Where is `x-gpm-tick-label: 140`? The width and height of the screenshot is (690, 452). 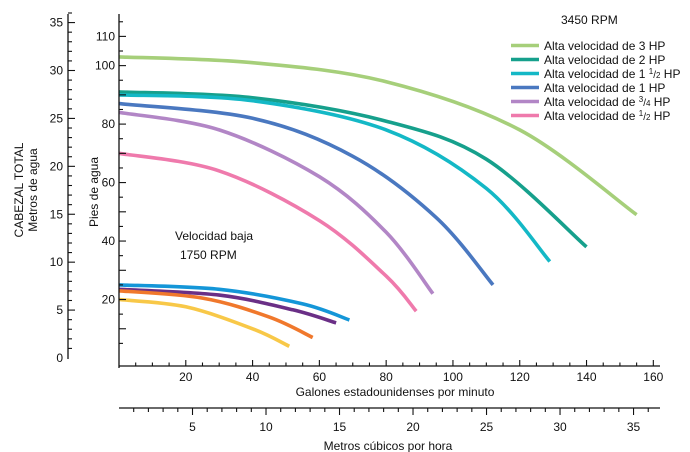 x-gpm-tick-label: 140 is located at coordinates (587, 377).